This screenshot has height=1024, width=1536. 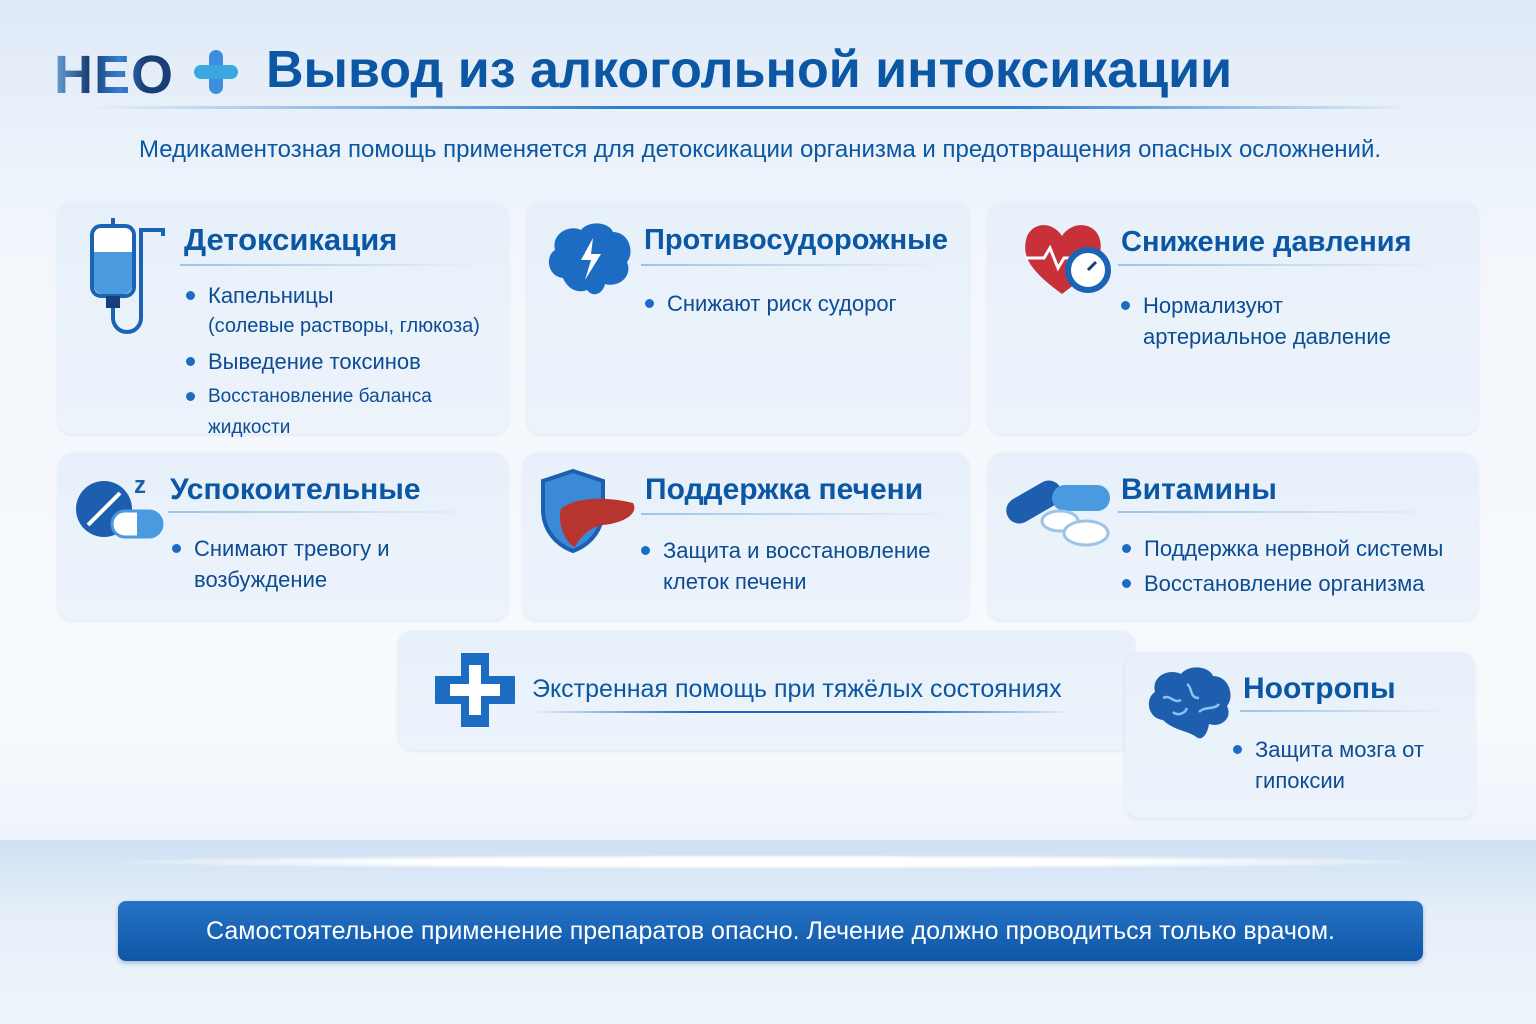 What do you see at coordinates (750, 107) in the screenshot?
I see `title-divider` at bounding box center [750, 107].